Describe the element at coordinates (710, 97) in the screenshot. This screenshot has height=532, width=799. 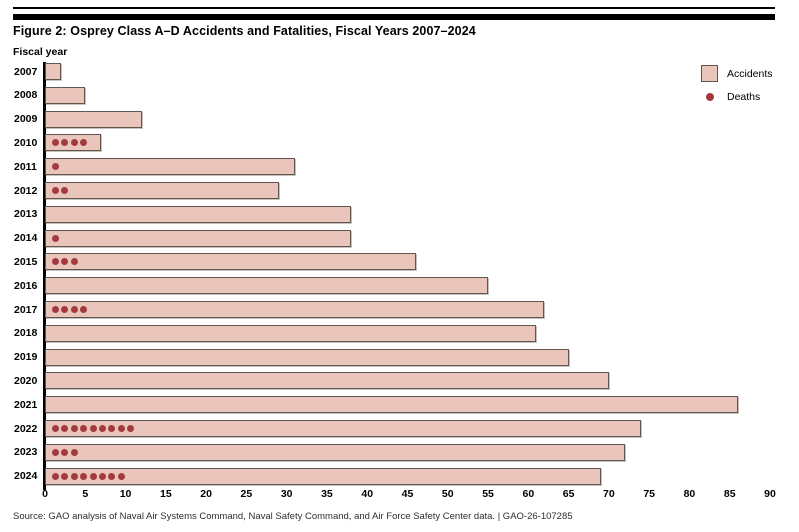
I see `deaths-dot-icon` at that location.